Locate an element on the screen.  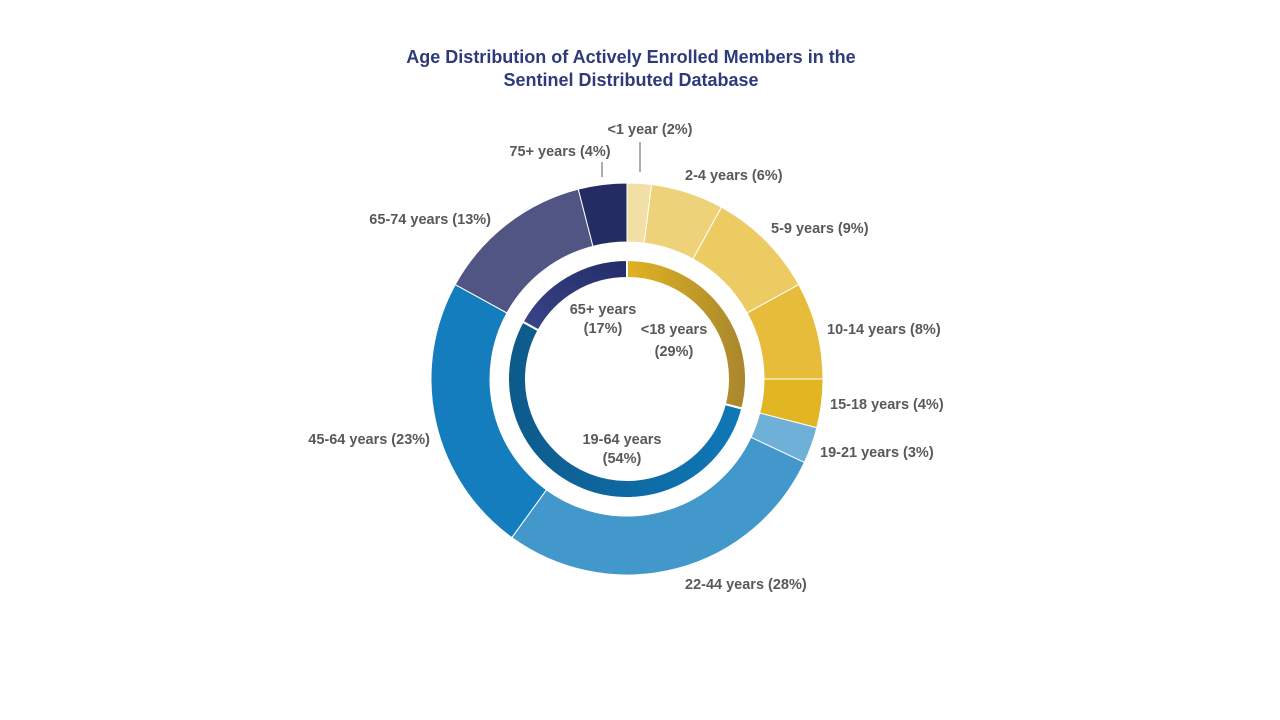
inner-label-18-years: <18 years is located at coordinates (674, 330).